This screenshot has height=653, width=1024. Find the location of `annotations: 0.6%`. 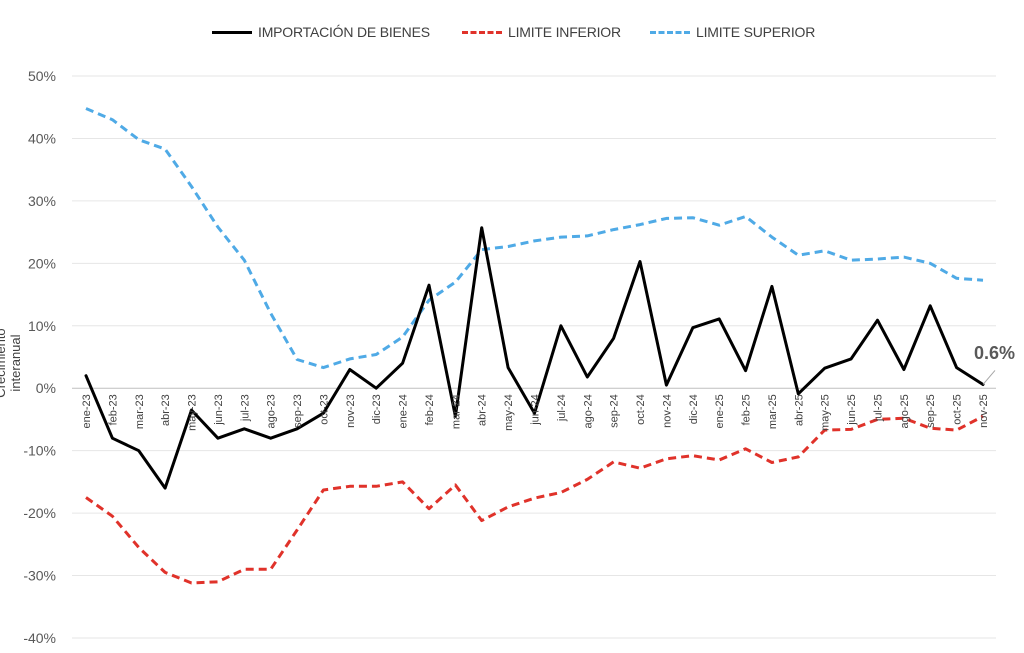

annotations: 0.6% is located at coordinates (994, 364).